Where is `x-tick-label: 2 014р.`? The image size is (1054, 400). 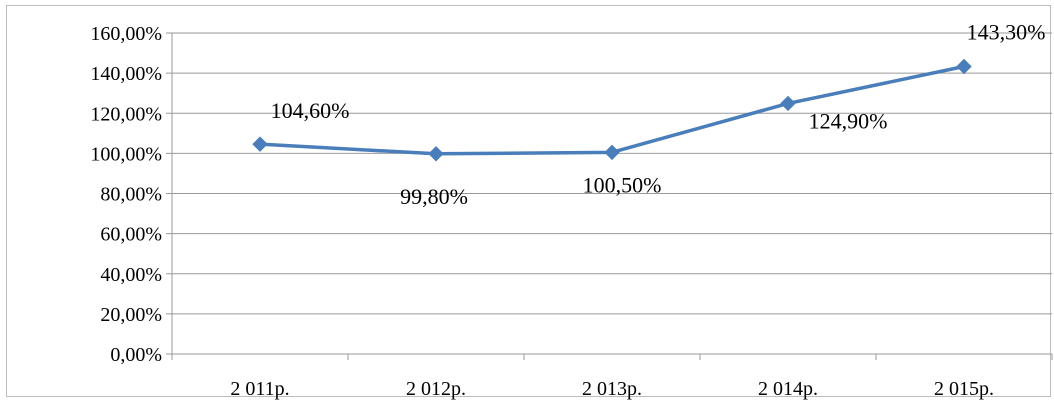
x-tick-label: 2 014р. is located at coordinates (788, 389).